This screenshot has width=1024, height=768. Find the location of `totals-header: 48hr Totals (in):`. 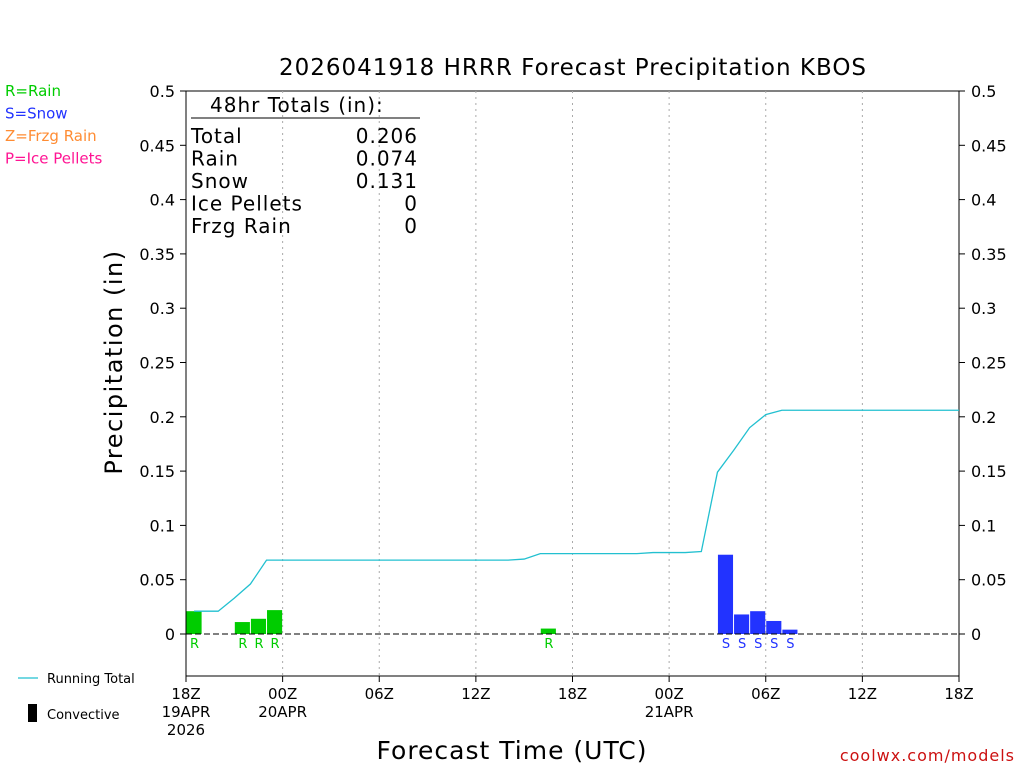

totals-header: 48hr Totals (in): is located at coordinates (297, 105).